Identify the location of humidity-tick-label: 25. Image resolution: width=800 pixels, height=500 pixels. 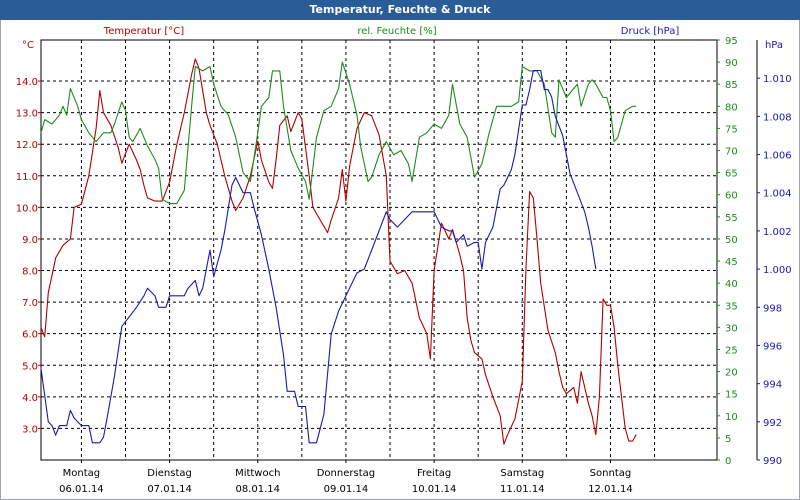
(731, 350).